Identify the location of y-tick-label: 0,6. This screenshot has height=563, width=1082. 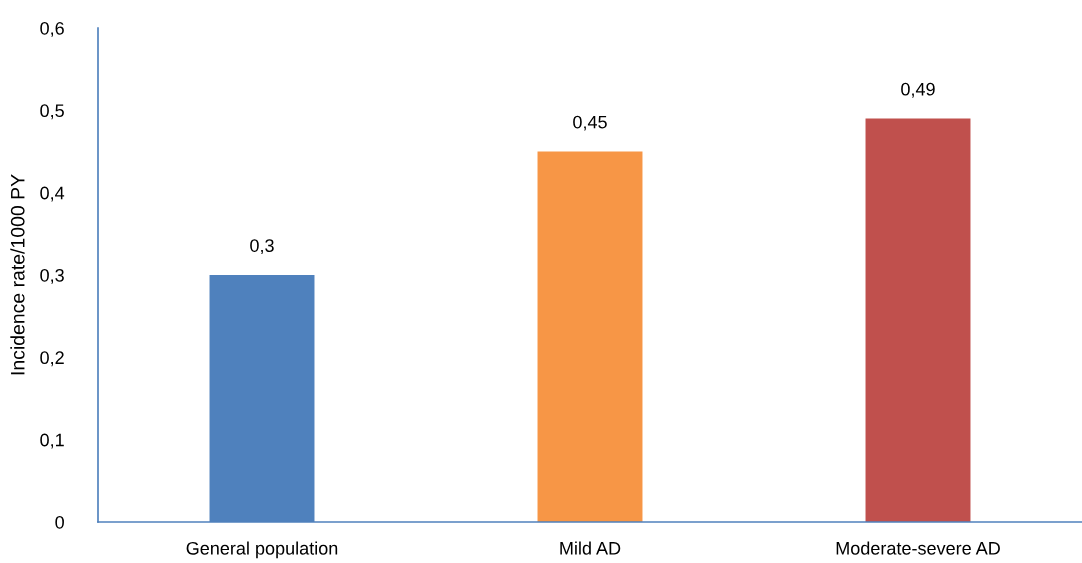
(52, 29).